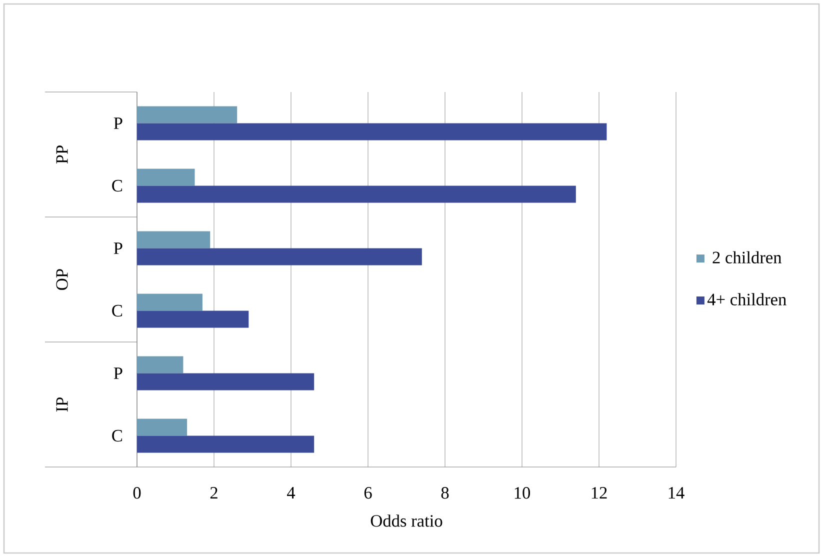 The image size is (823, 557). Describe the element at coordinates (522, 493) in the screenshot. I see `x-tick-label: 10` at that location.